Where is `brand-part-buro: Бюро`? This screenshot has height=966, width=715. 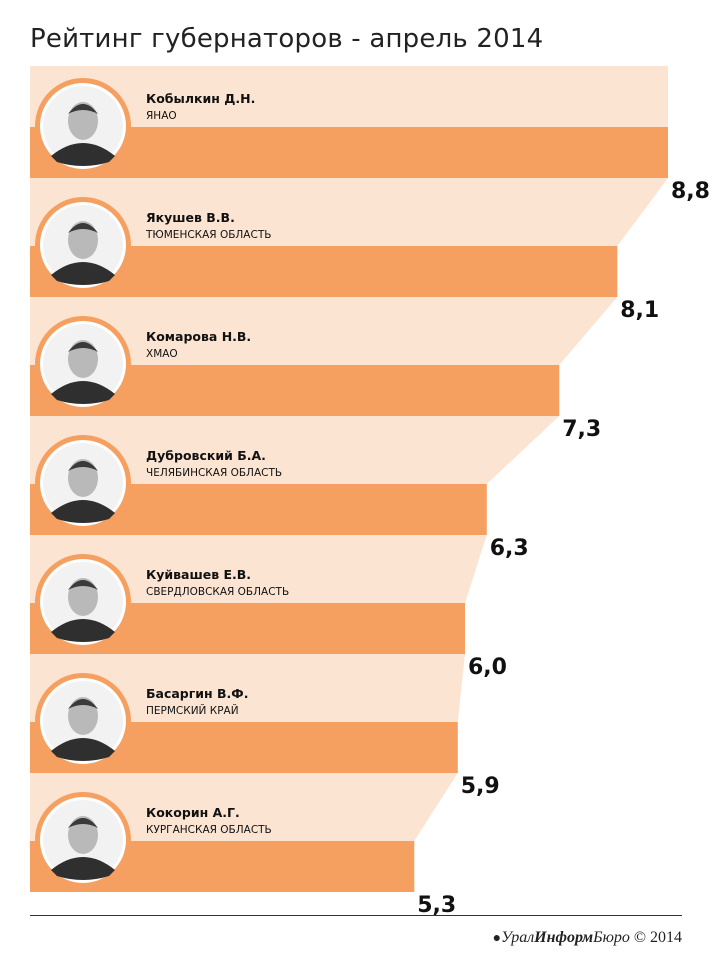
brand-part-buro: Бюро is located at coordinates (611, 937).